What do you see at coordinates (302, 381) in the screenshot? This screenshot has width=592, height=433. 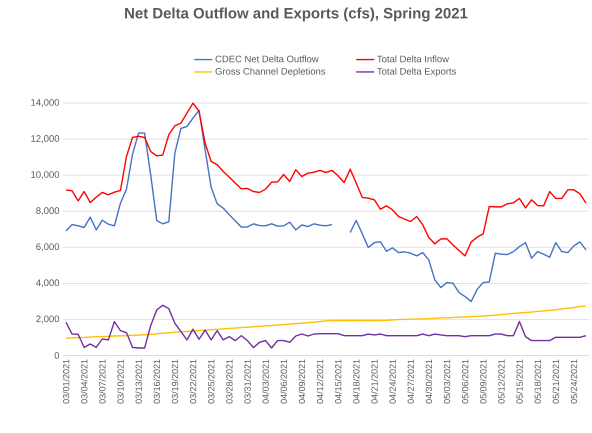 I see `x-tick-label: 04/09/2021` at bounding box center [302, 381].